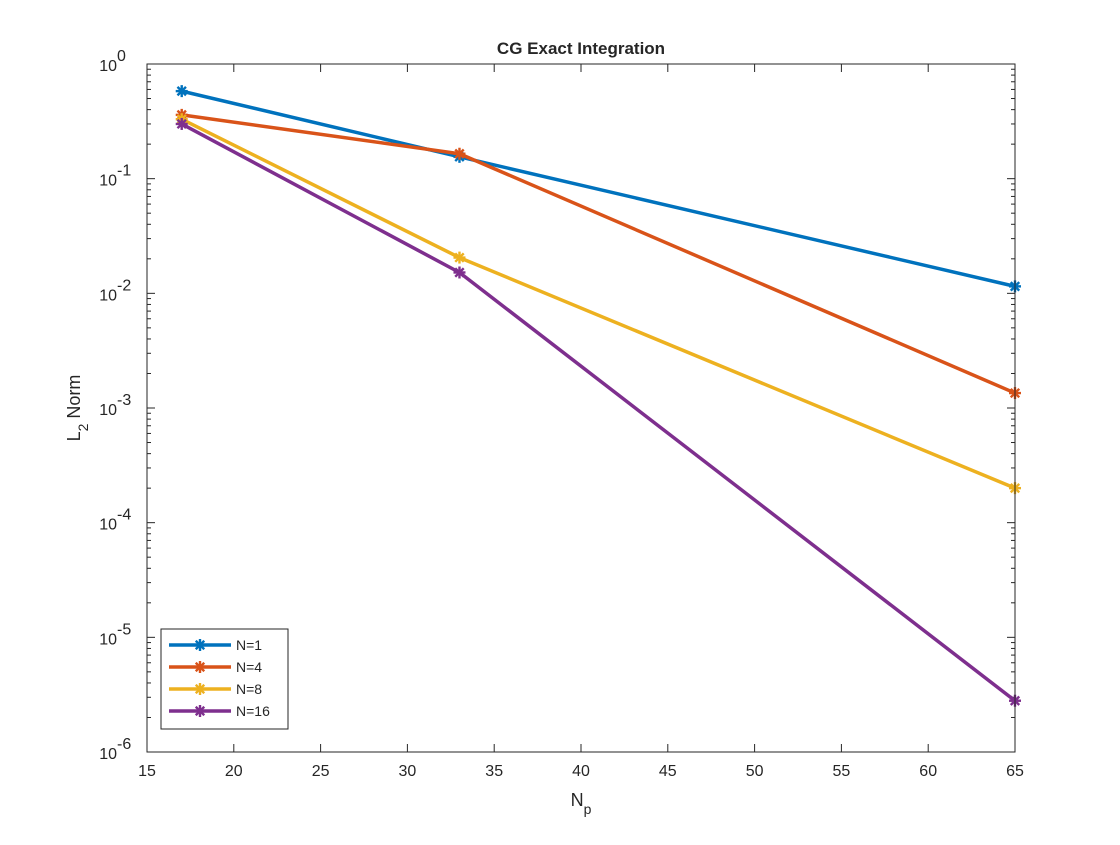  What do you see at coordinates (668, 771) in the screenshot?
I see `x-tick-label: 45` at bounding box center [668, 771].